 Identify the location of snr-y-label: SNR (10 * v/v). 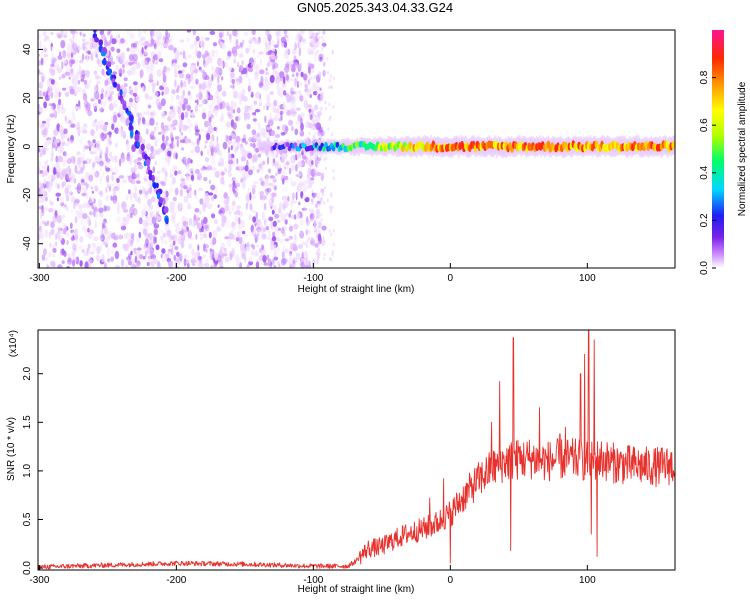
(11, 449).